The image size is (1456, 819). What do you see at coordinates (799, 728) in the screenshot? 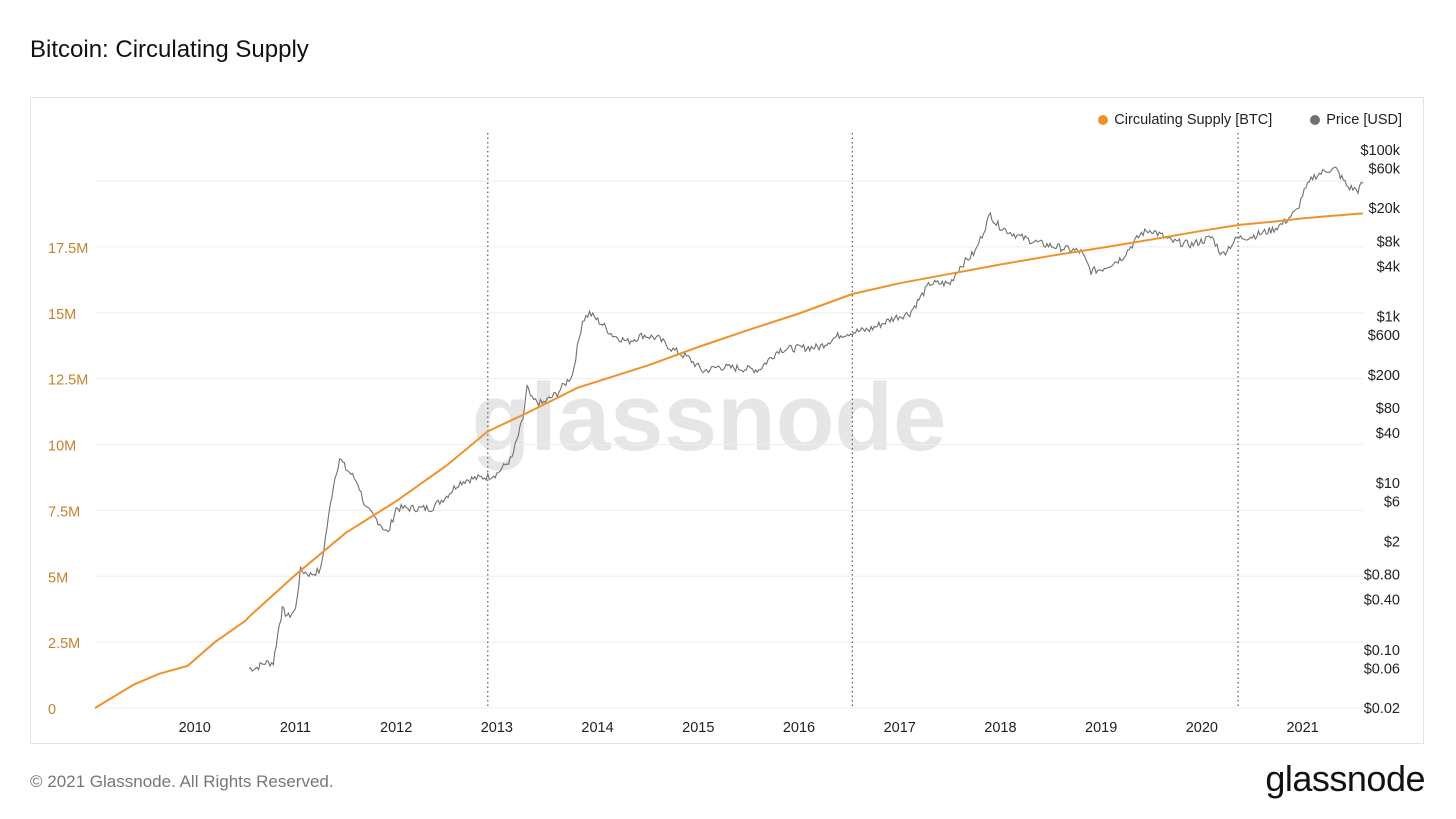
I see `x-axis-tick-label: 2016` at bounding box center [799, 728].